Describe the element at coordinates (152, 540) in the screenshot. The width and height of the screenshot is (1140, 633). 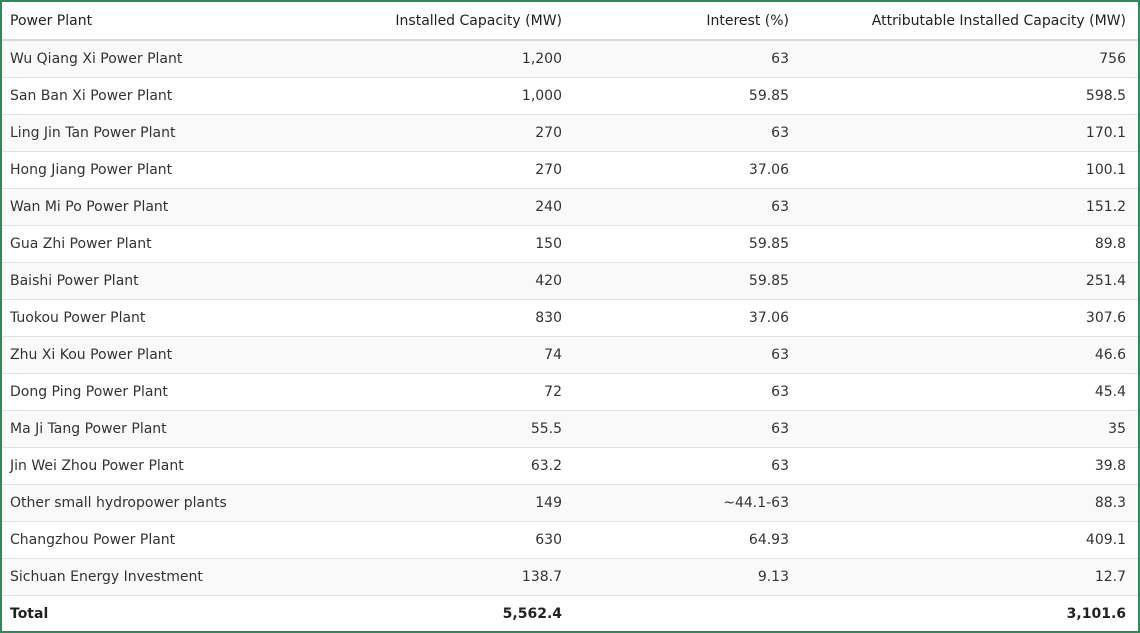
I see `cell-power-plant: Changzhou Power Plant` at that location.